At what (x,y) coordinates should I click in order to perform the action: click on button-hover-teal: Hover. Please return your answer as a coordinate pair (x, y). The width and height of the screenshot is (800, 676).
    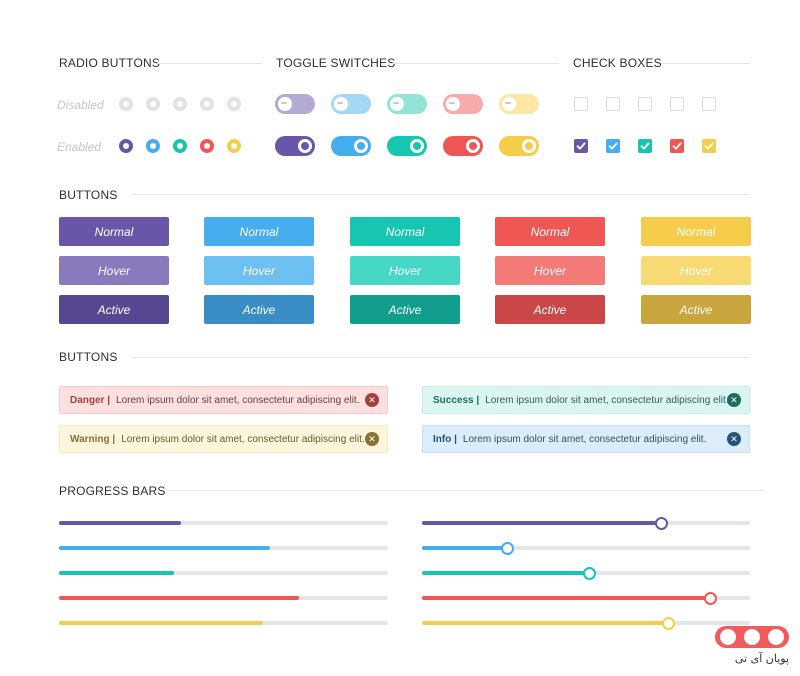
    Looking at the image, I should click on (405, 270).